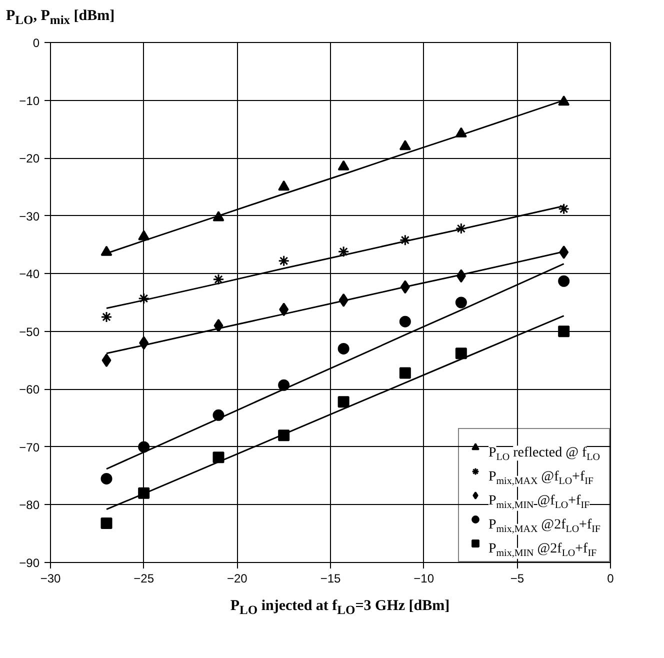 The width and height of the screenshot is (664, 658). I want to click on y-tick-label: −20, so click(29, 158).